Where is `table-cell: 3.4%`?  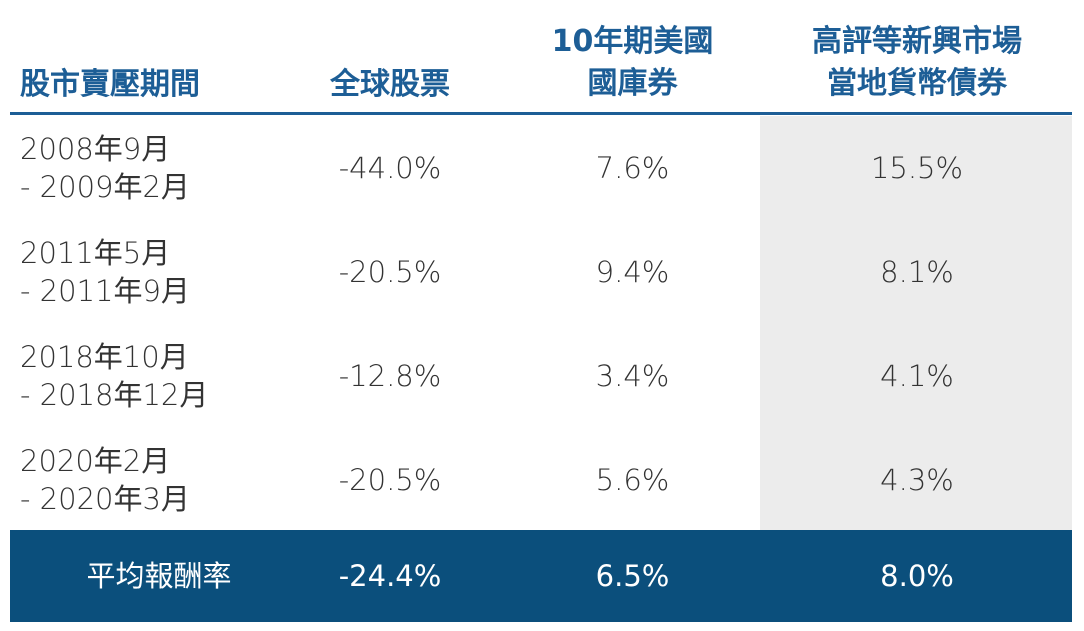
table-cell: 3.4% is located at coordinates (632, 376).